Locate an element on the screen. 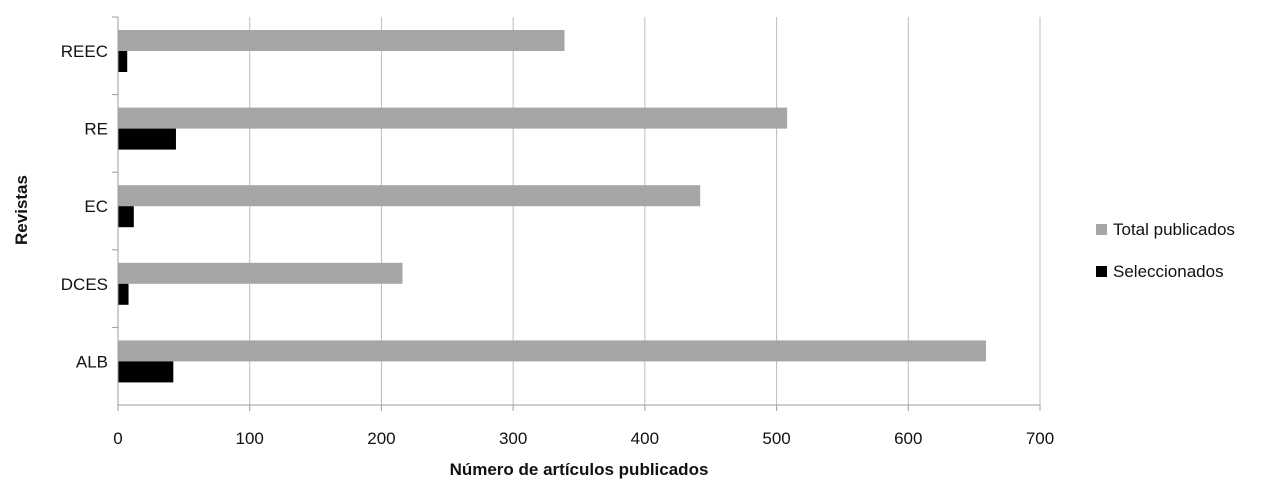  legend-label: Total publicados is located at coordinates (1174, 229).